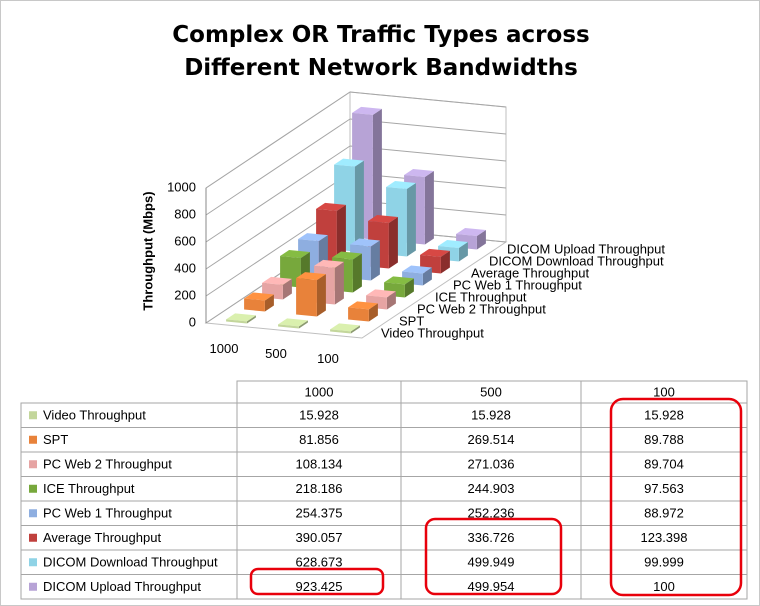 Image resolution: width=760 pixels, height=606 pixels. Describe the element at coordinates (411, 320) in the screenshot. I see `series-label: SPT` at that location.